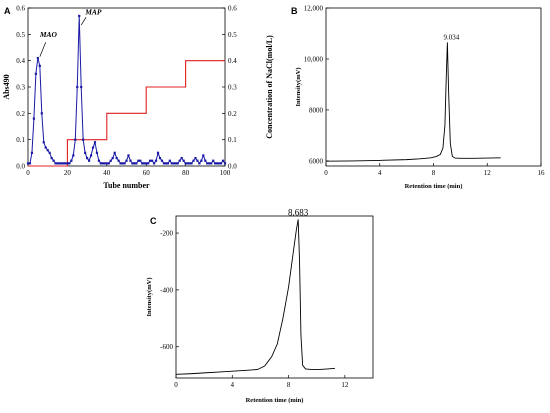 This screenshot has height=413, width=550. I want to click on panel-b-series, so click(413, 102).